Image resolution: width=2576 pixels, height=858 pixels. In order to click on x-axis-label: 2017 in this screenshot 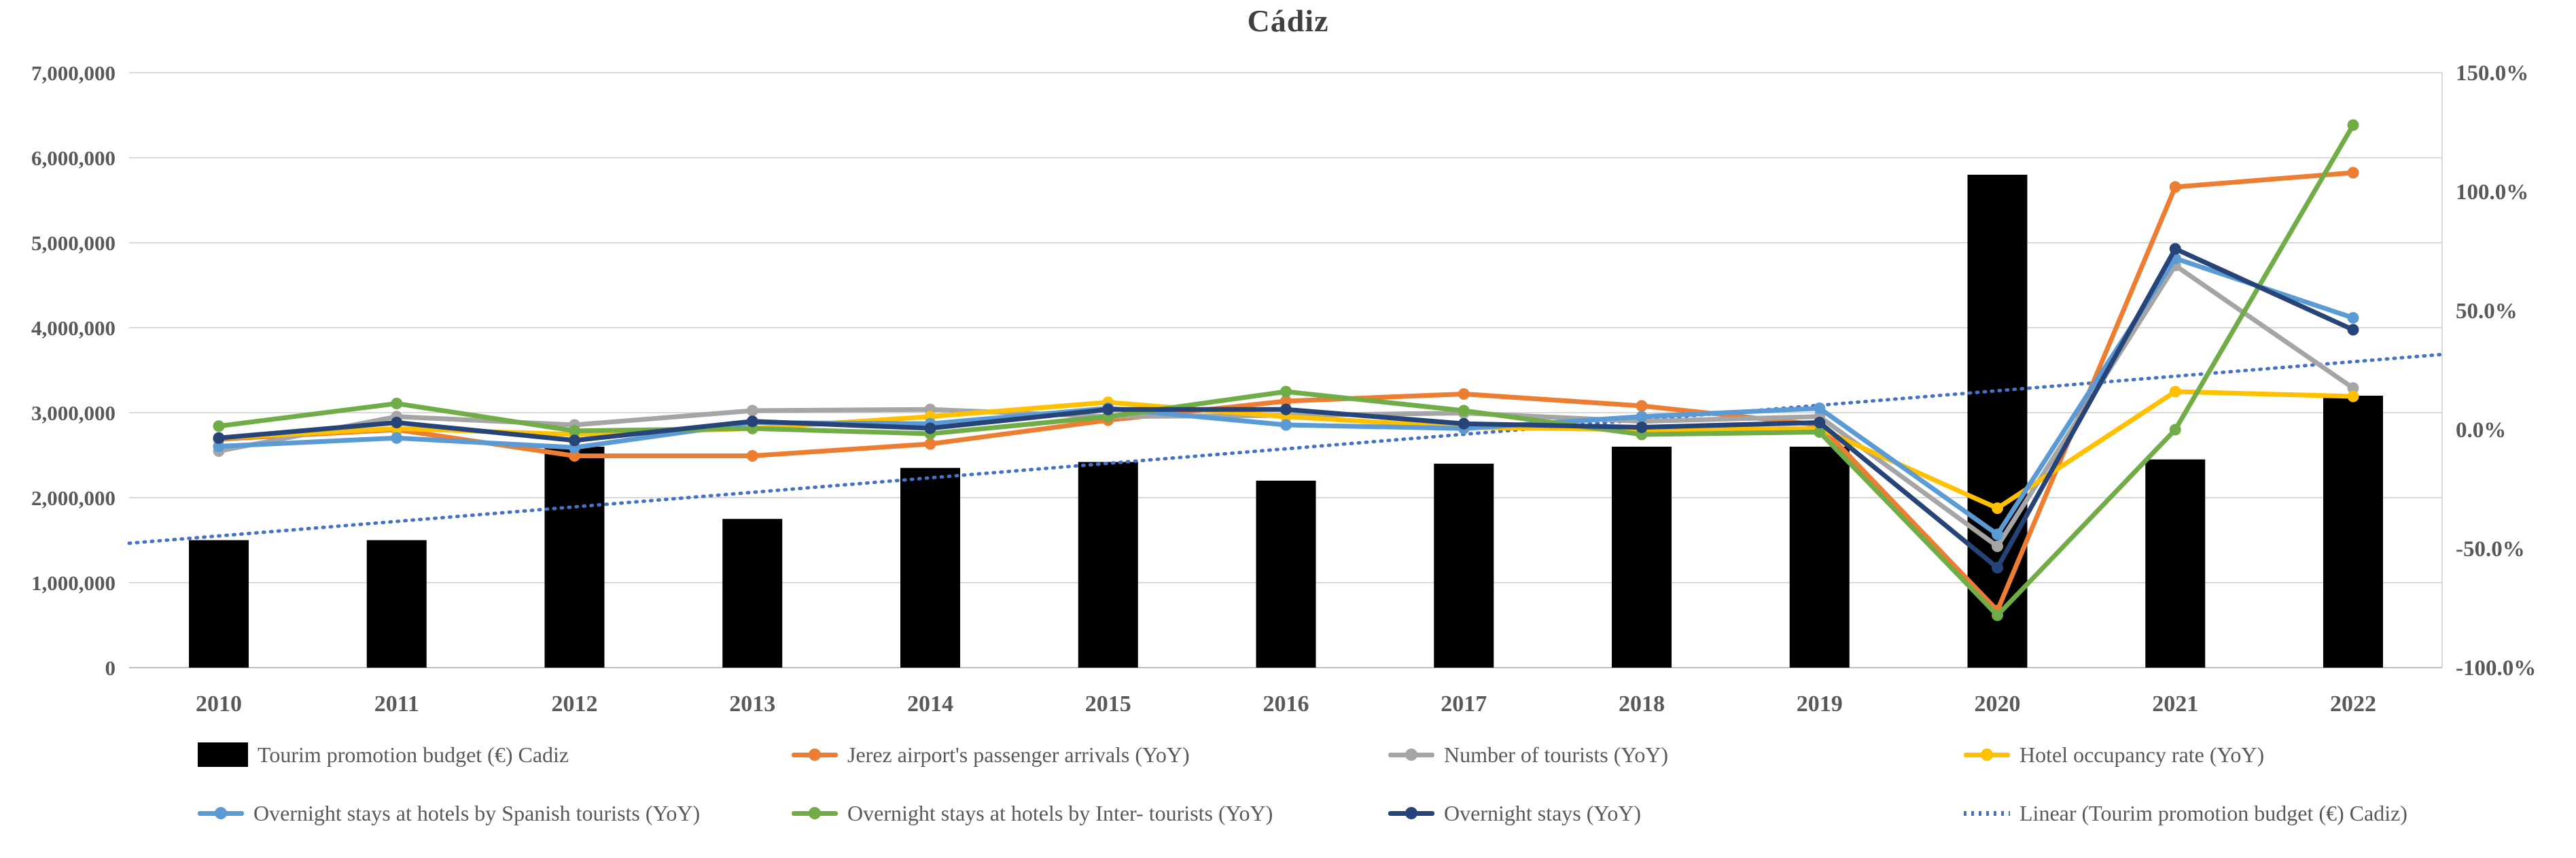, I will do `click(1464, 704)`.